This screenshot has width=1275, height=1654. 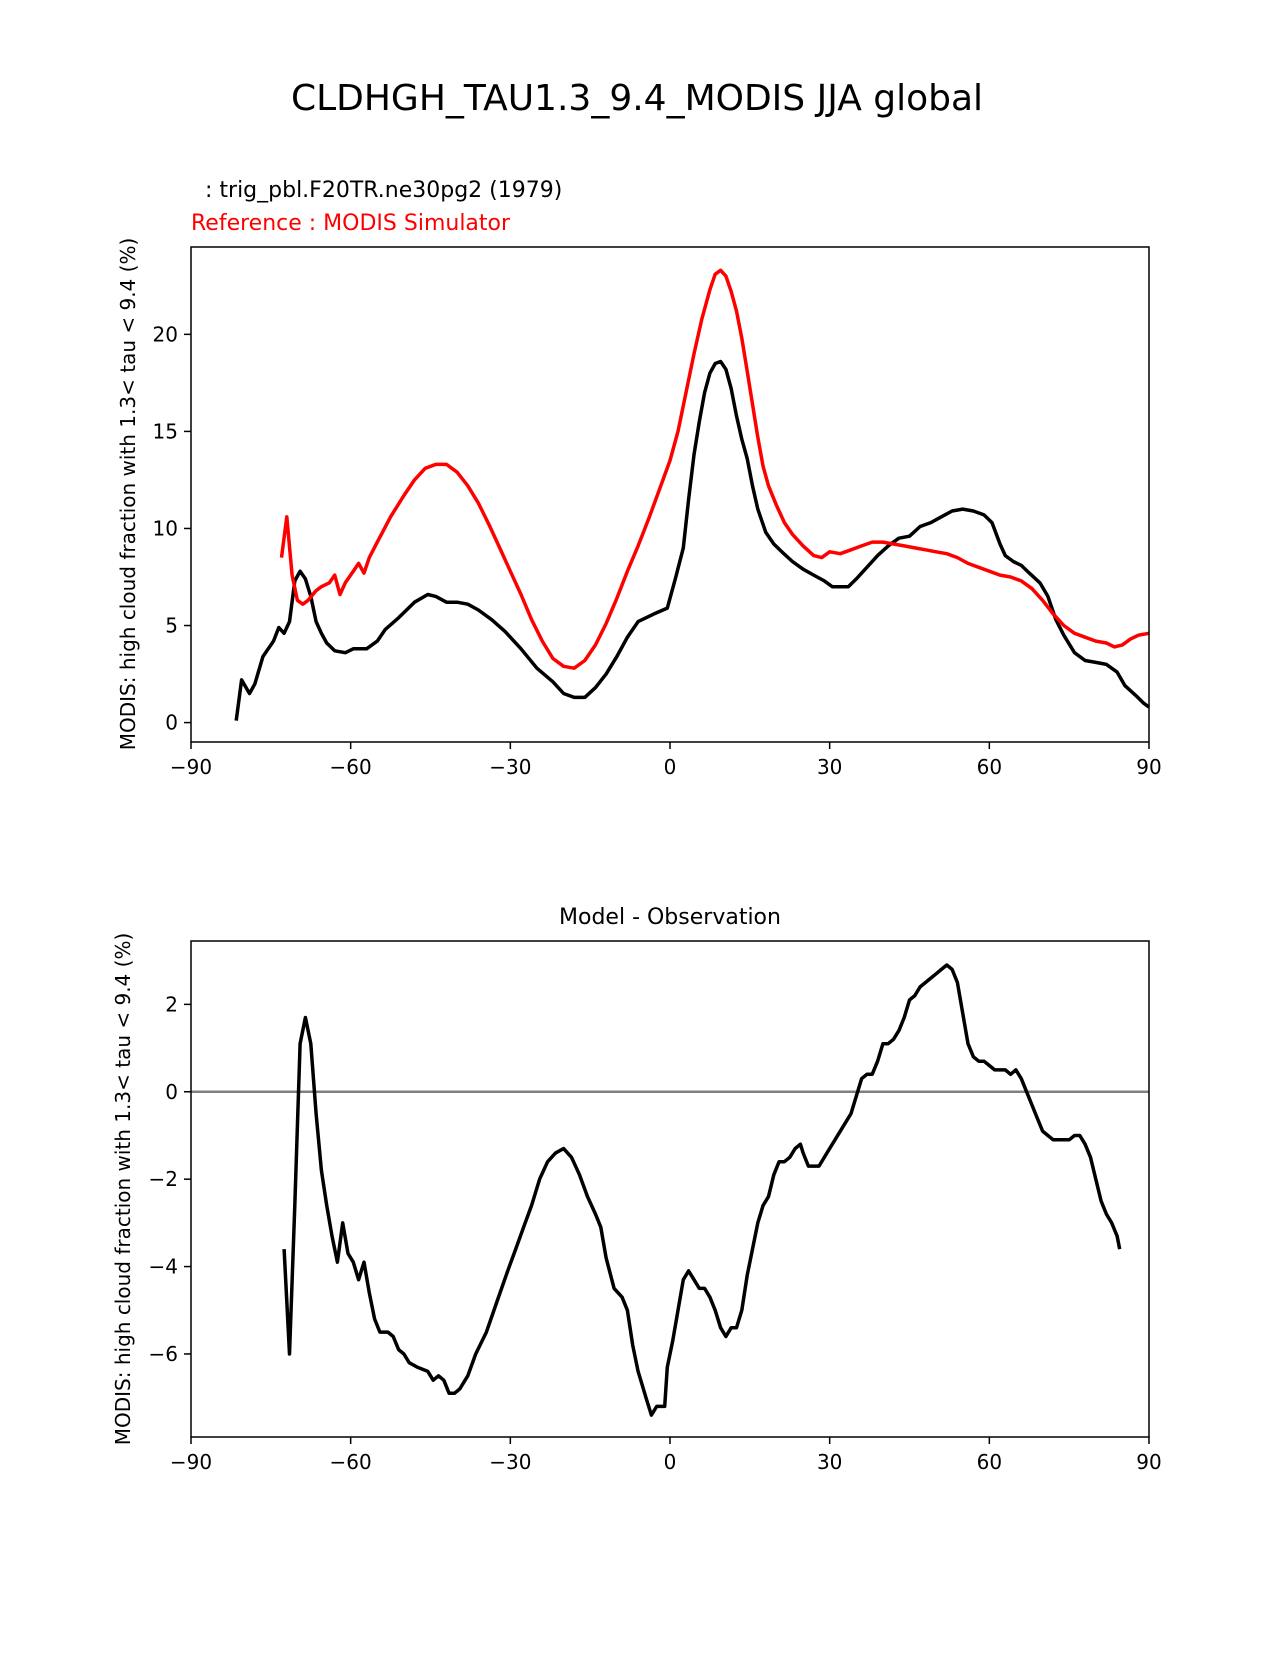 What do you see at coordinates (670, 917) in the screenshot?
I see `bottom-panel-title: Model - Observation` at bounding box center [670, 917].